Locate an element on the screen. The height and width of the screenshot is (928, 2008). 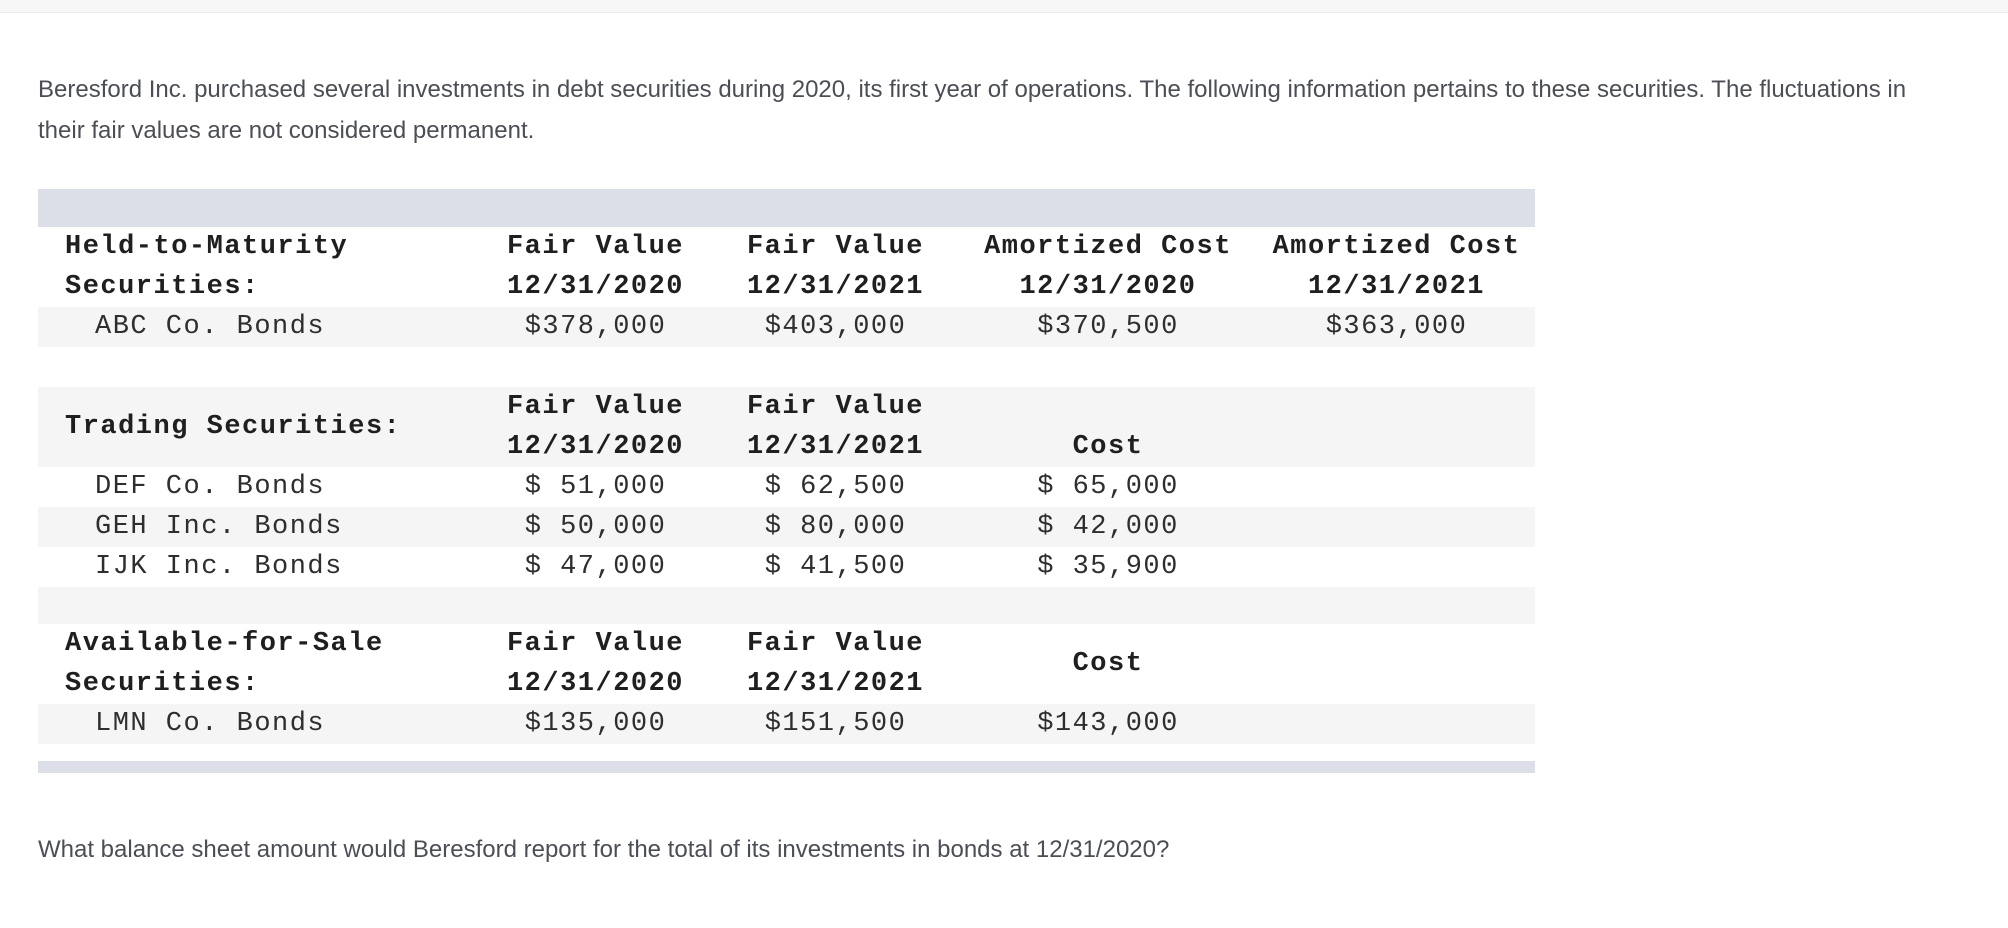
cell-value: $363,000 is located at coordinates (1396, 327).